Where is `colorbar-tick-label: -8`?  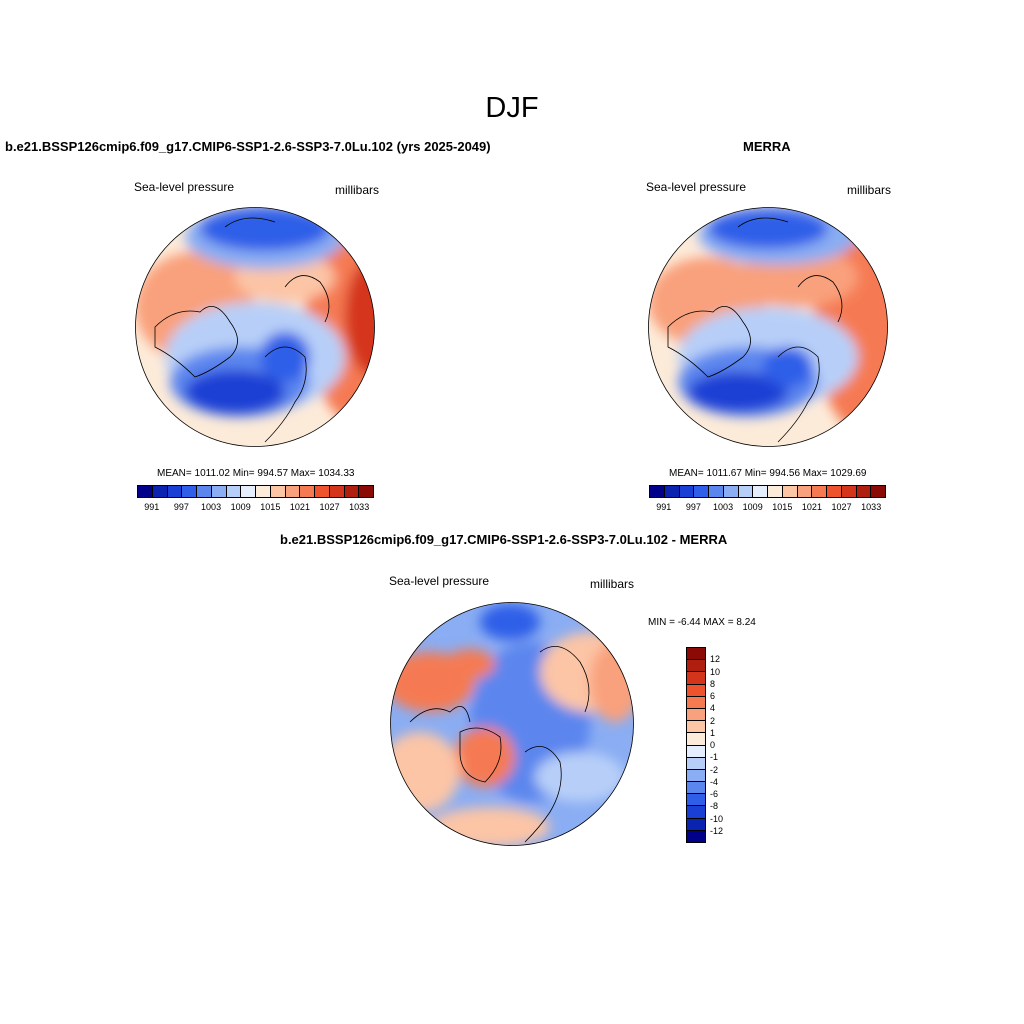
colorbar-tick-label: -8 is located at coordinates (714, 806).